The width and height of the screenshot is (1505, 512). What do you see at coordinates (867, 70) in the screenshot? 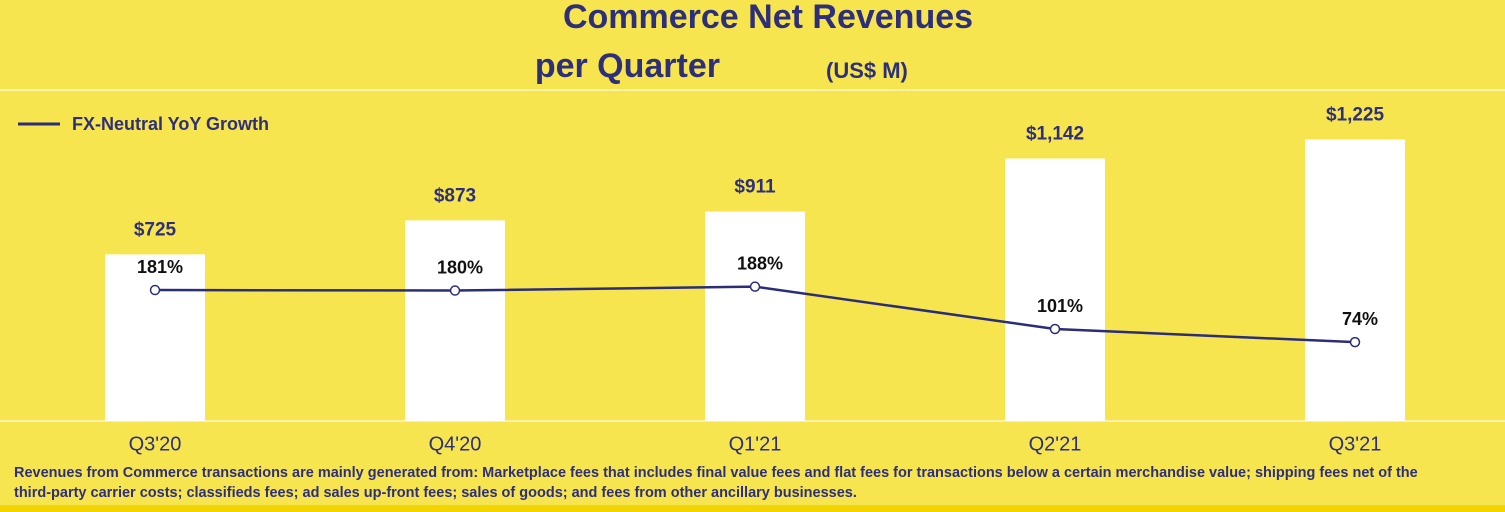
I see `unit-label: (US$ M)` at bounding box center [867, 70].